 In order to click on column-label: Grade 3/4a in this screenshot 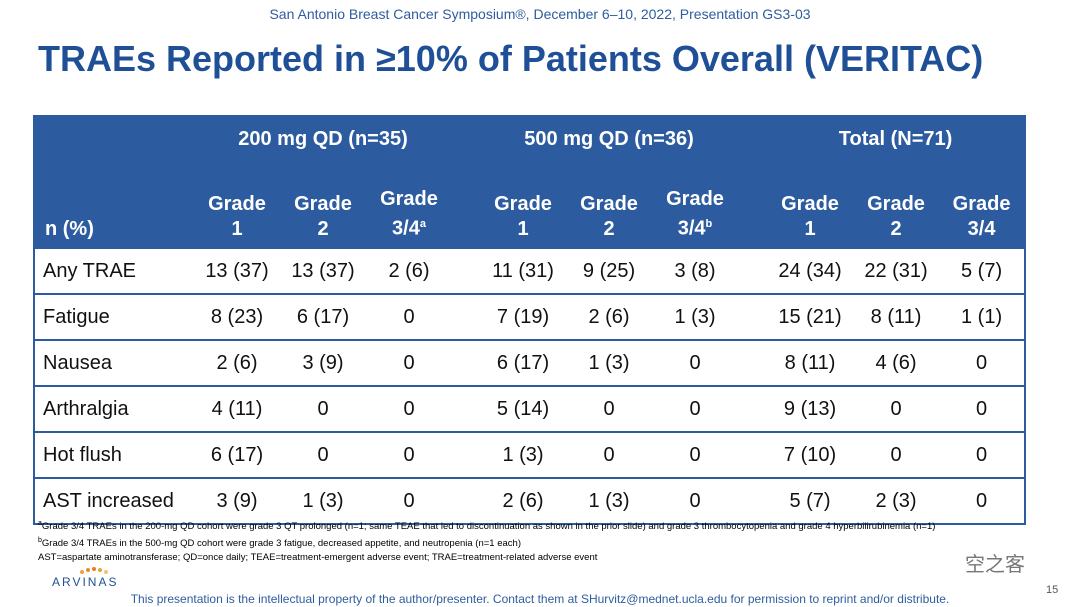, I will do `click(409, 214)`.